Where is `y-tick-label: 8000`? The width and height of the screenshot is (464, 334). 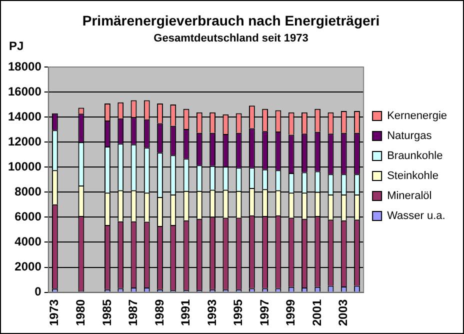 y-tick-label: 8000 is located at coordinates (28, 191).